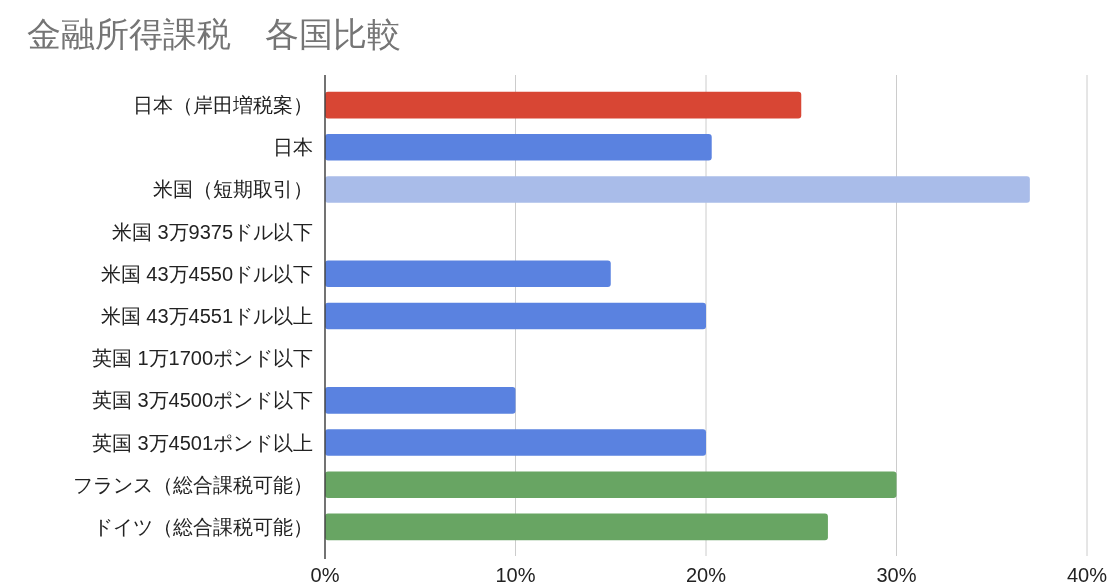 This screenshot has width=1112, height=584. Describe the element at coordinates (202, 400) in the screenshot. I see `y-tick-label: 英国 3万4500ポンド以下` at that location.